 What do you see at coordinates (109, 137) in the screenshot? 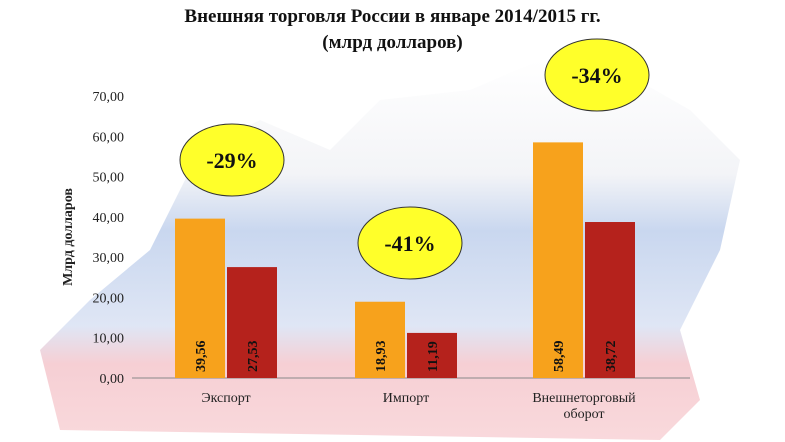
I see `y-tick-label: 60,00` at bounding box center [109, 137].